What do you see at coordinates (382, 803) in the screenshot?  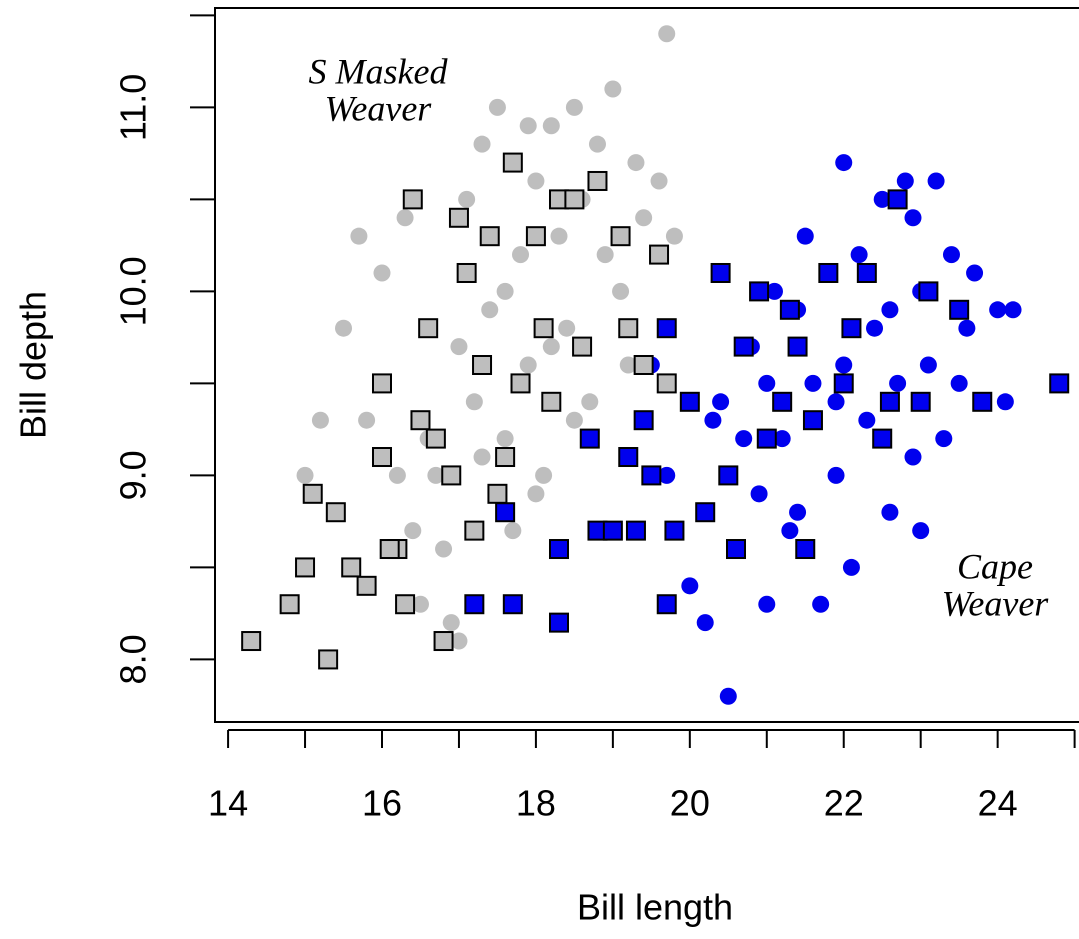 I see `x-tick-label: 16` at bounding box center [382, 803].